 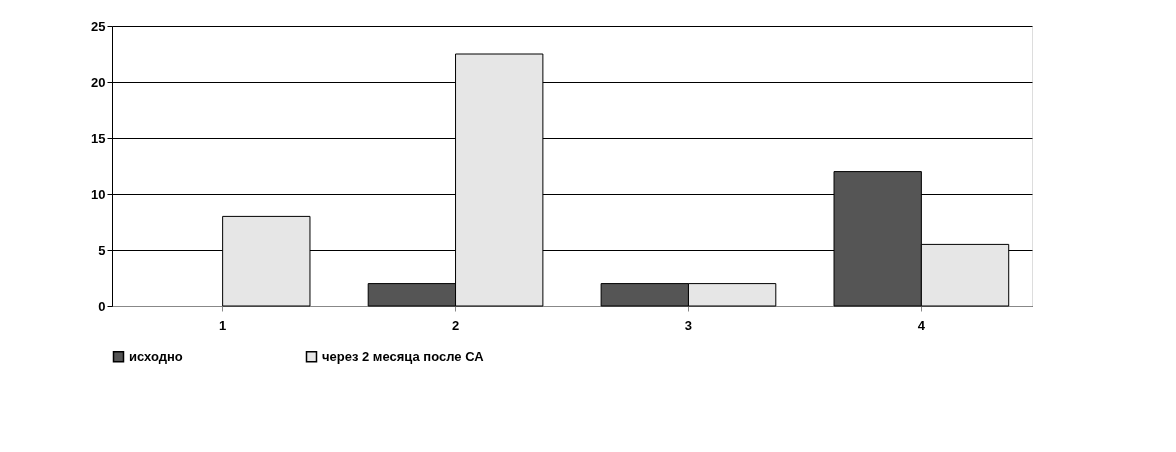 I want to click on x-tick-label: 4, so click(x=921, y=325).